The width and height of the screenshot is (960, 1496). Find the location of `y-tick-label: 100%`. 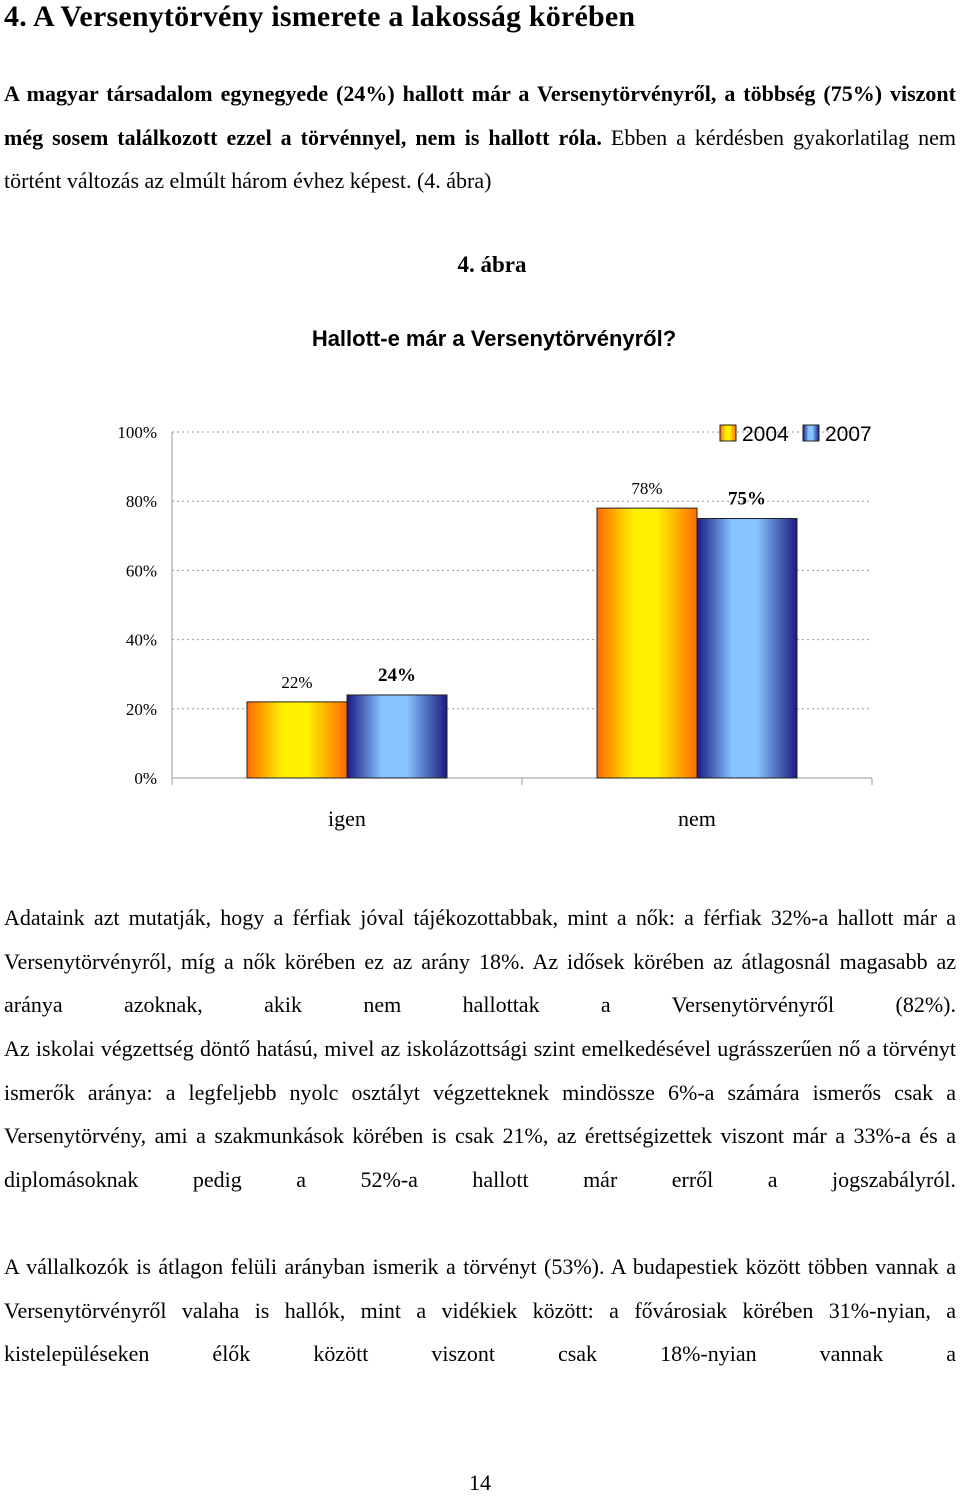

y-tick-label: 100% is located at coordinates (137, 432).